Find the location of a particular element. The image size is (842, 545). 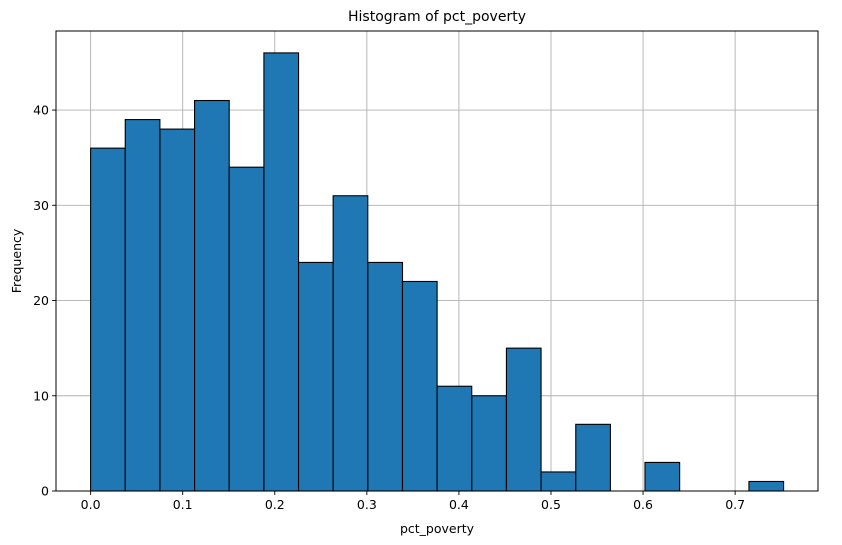

y-tick-label-0: 0 is located at coordinates (45, 491).